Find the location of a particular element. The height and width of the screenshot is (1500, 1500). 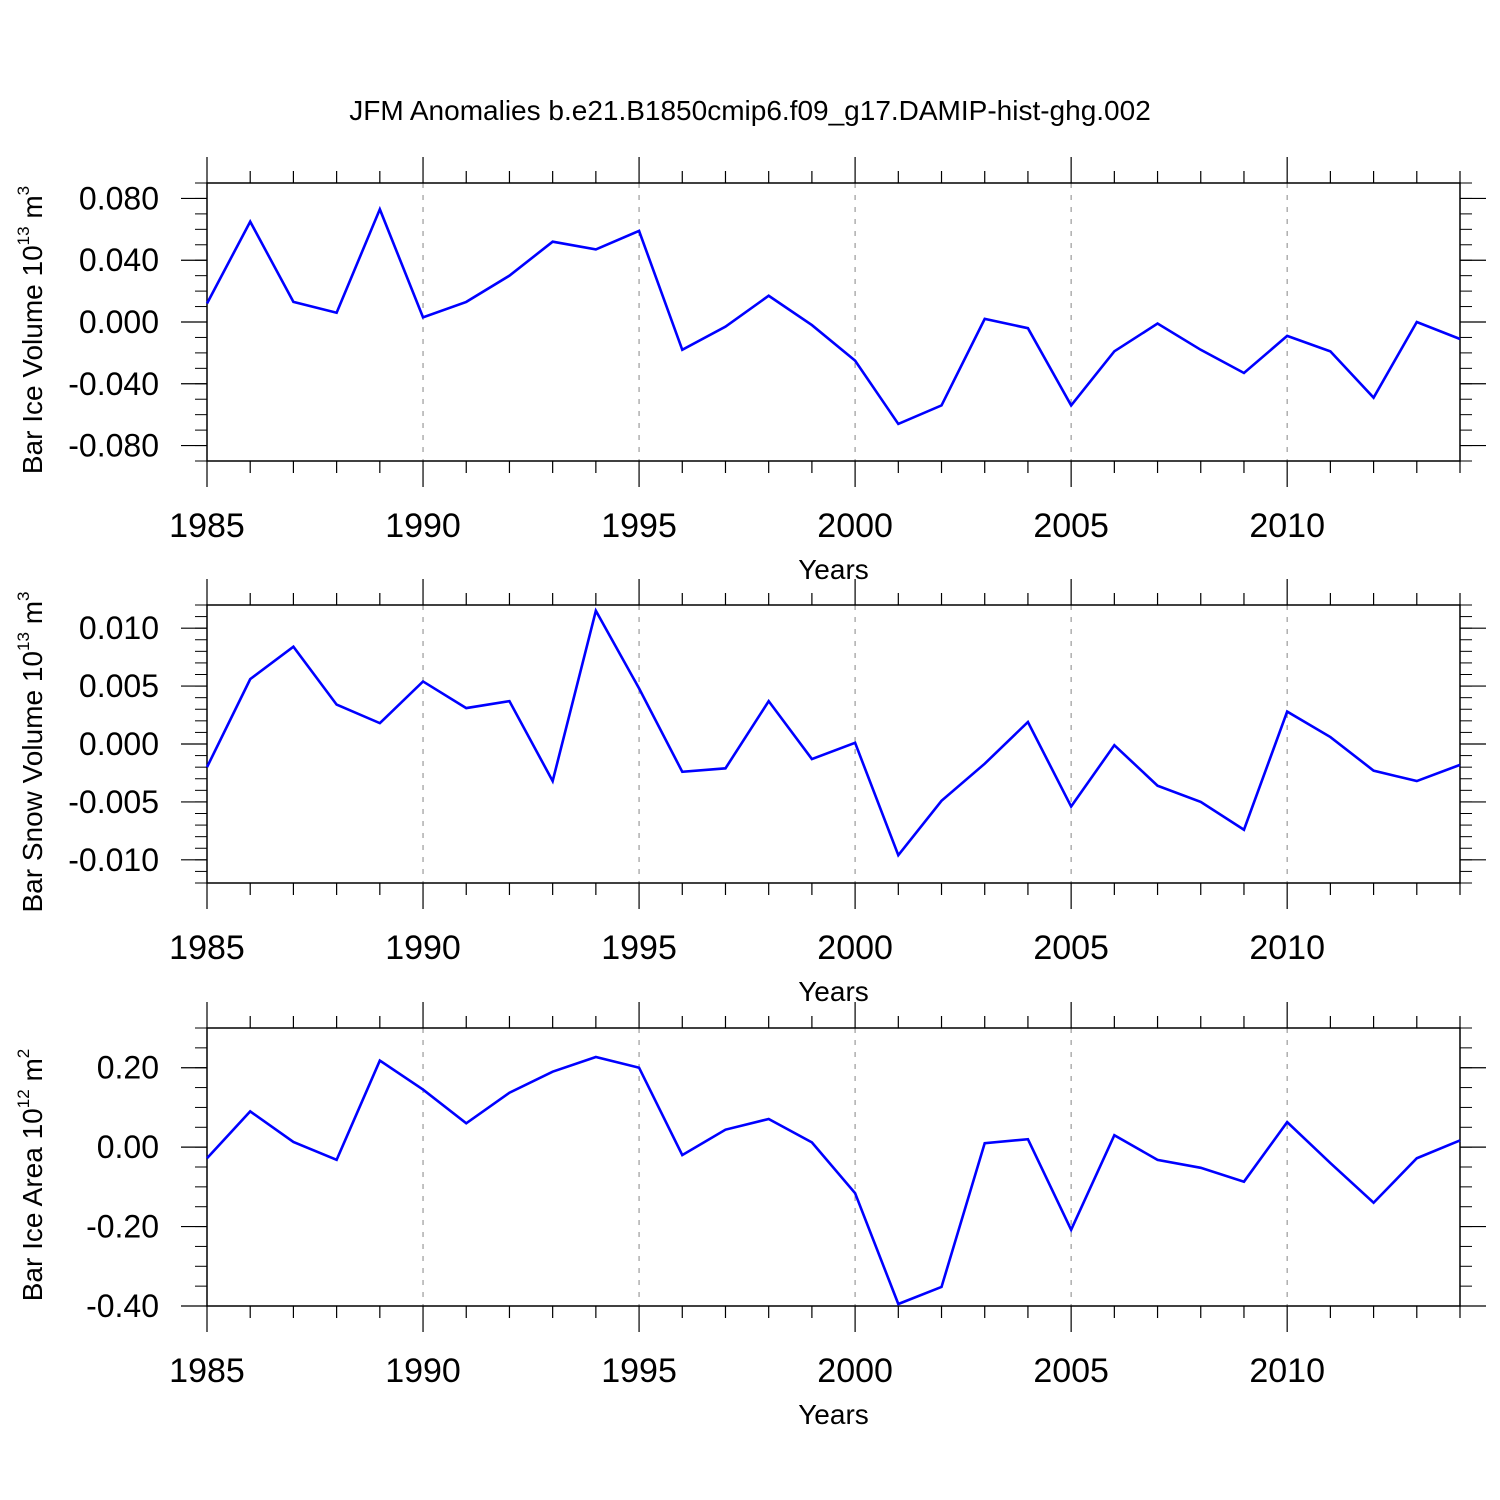

y-tick-label: 0.20 is located at coordinates (128, 1068).